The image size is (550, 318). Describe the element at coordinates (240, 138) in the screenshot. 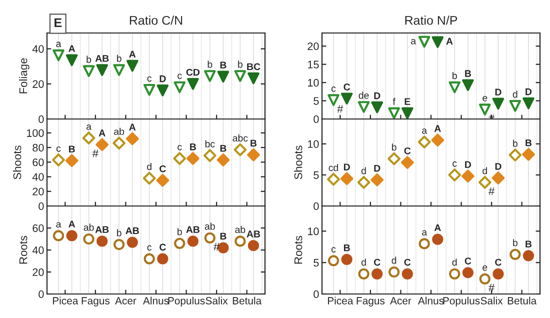

I see `data-label: abc` at that location.